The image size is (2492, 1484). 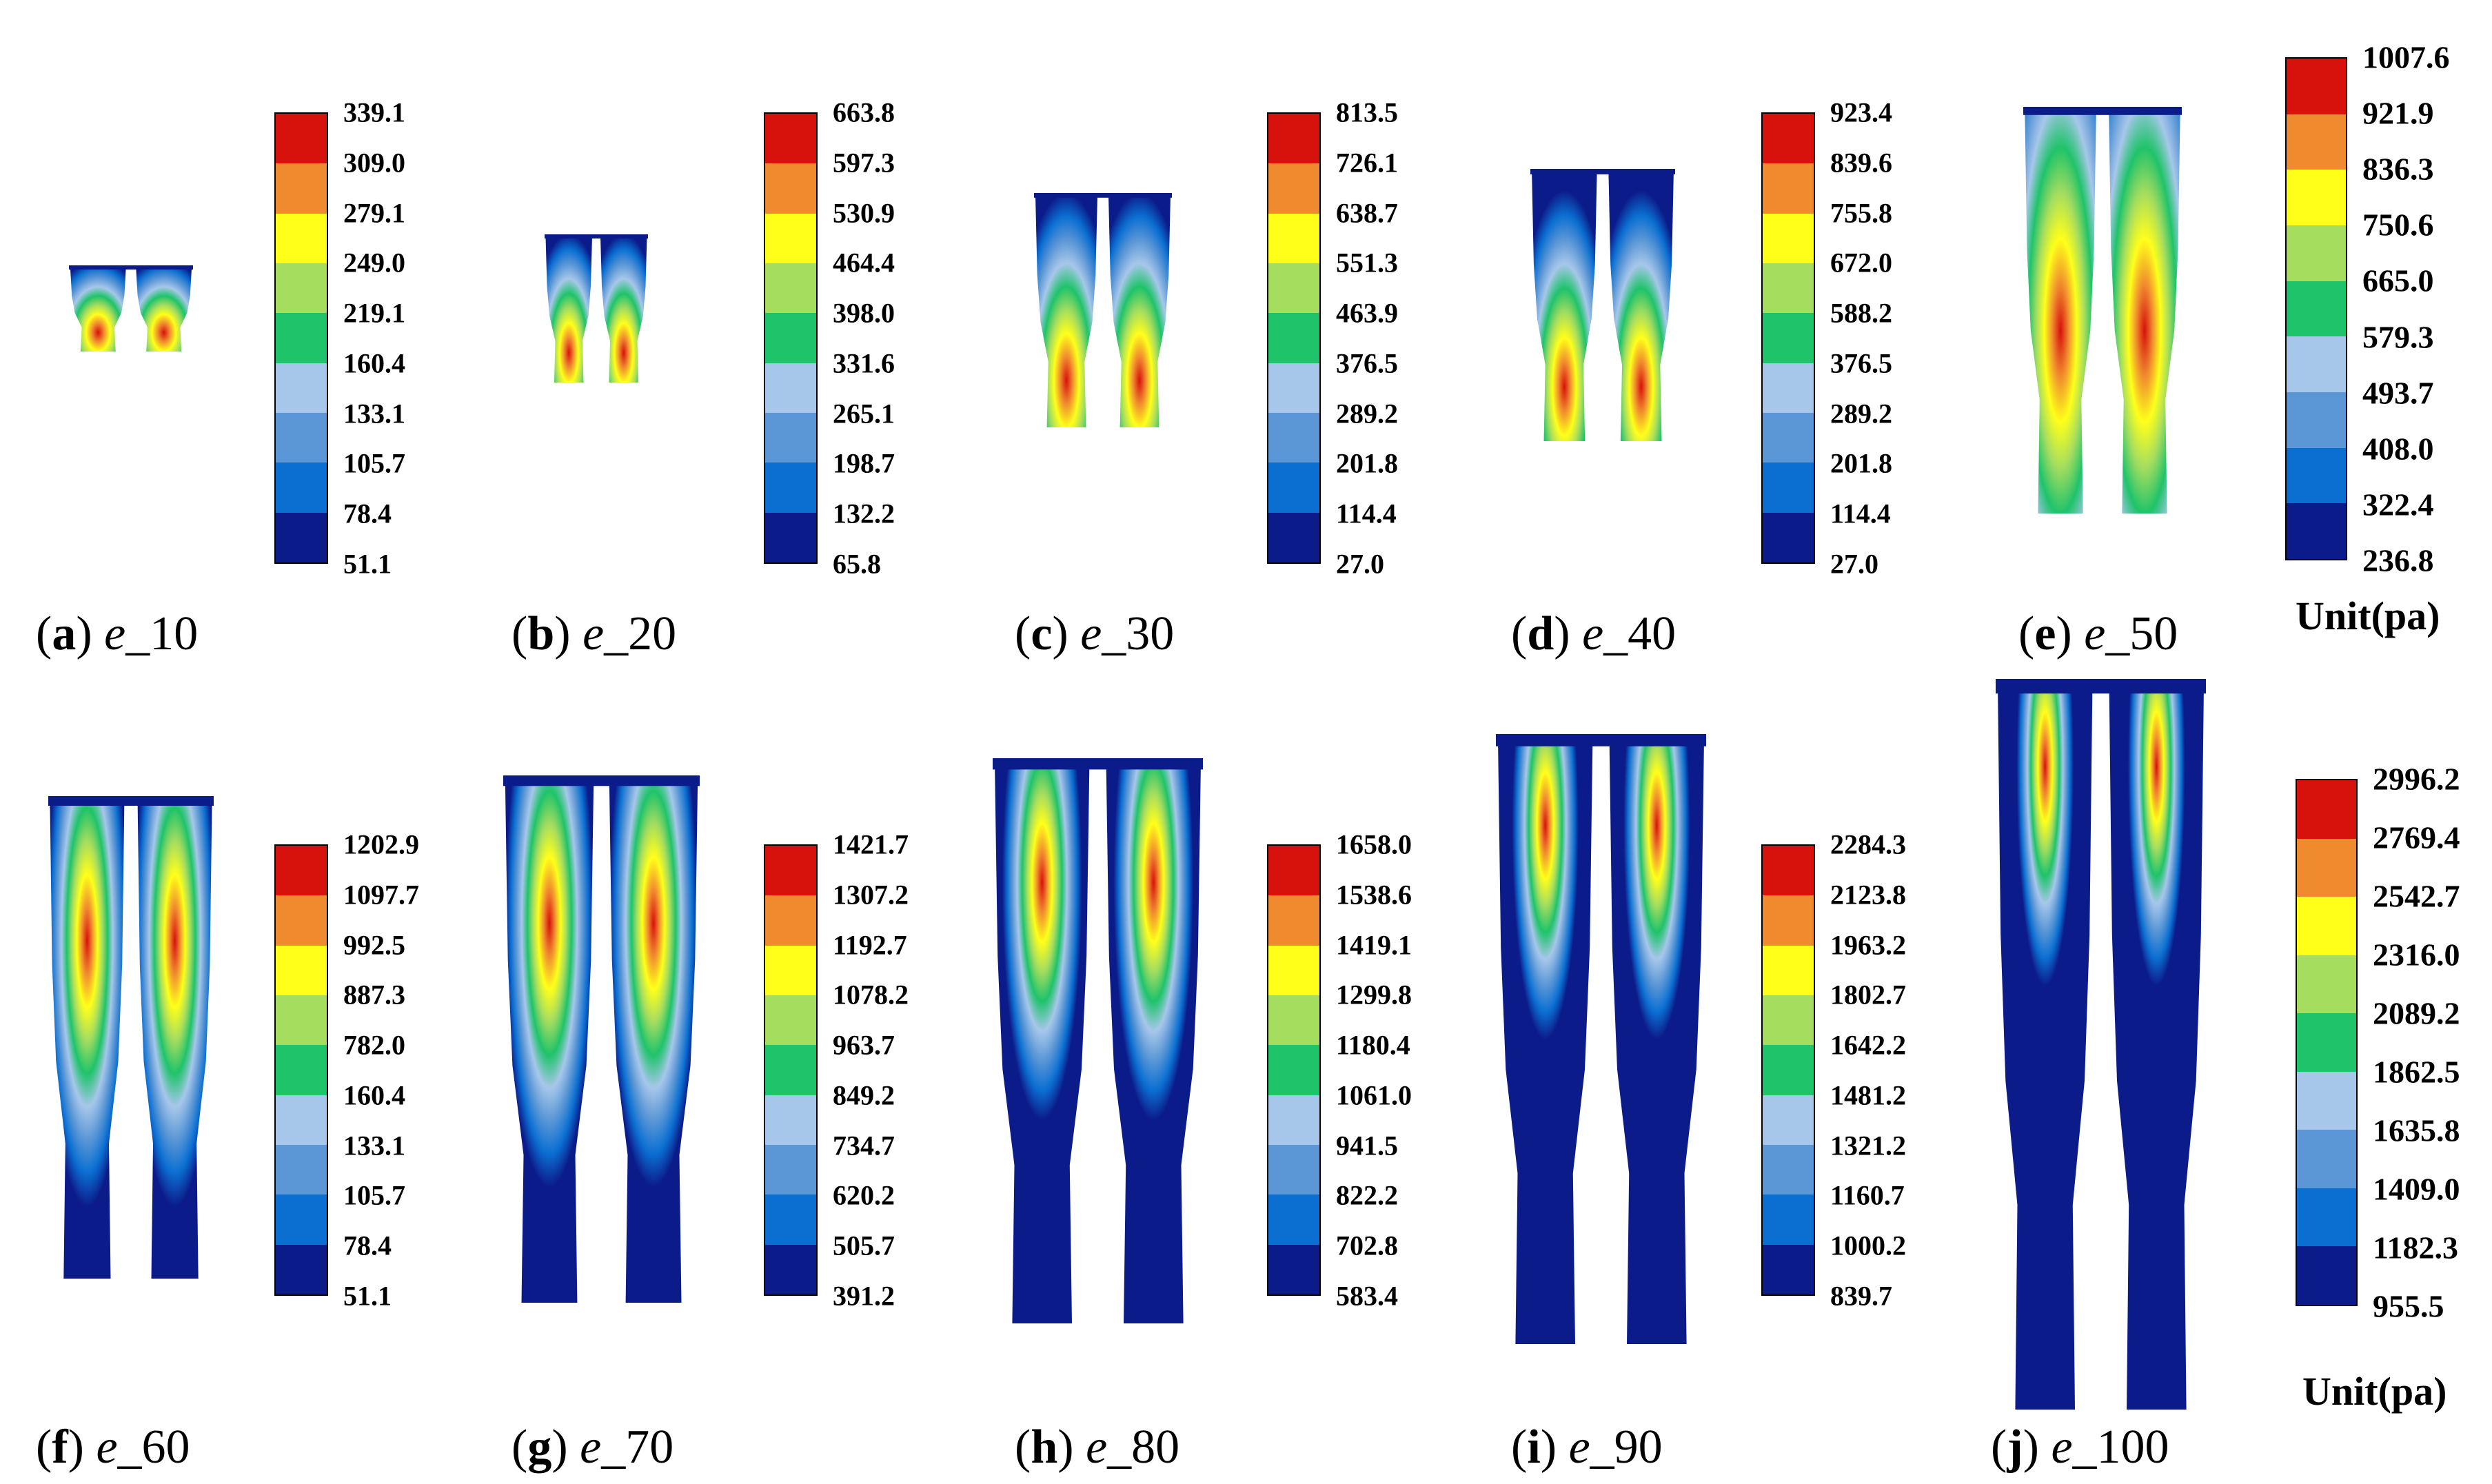 I want to click on colorbar-tick-label: 963.7, so click(x=864, y=1045).